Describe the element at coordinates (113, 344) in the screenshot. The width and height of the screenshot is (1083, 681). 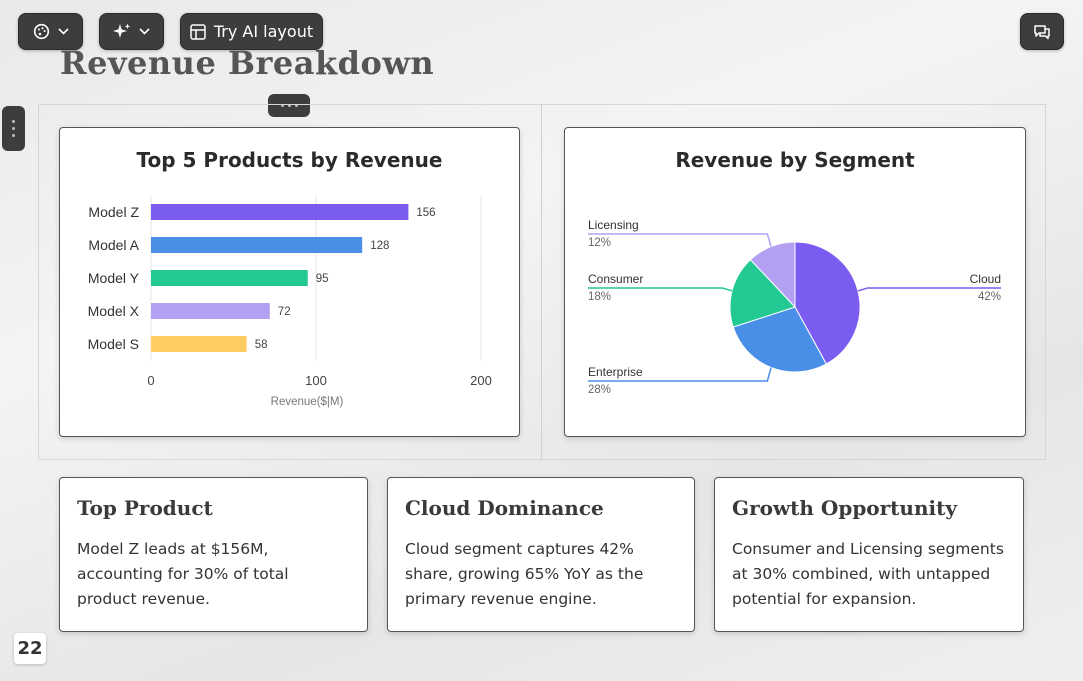
I see `category-label: Model S` at that location.